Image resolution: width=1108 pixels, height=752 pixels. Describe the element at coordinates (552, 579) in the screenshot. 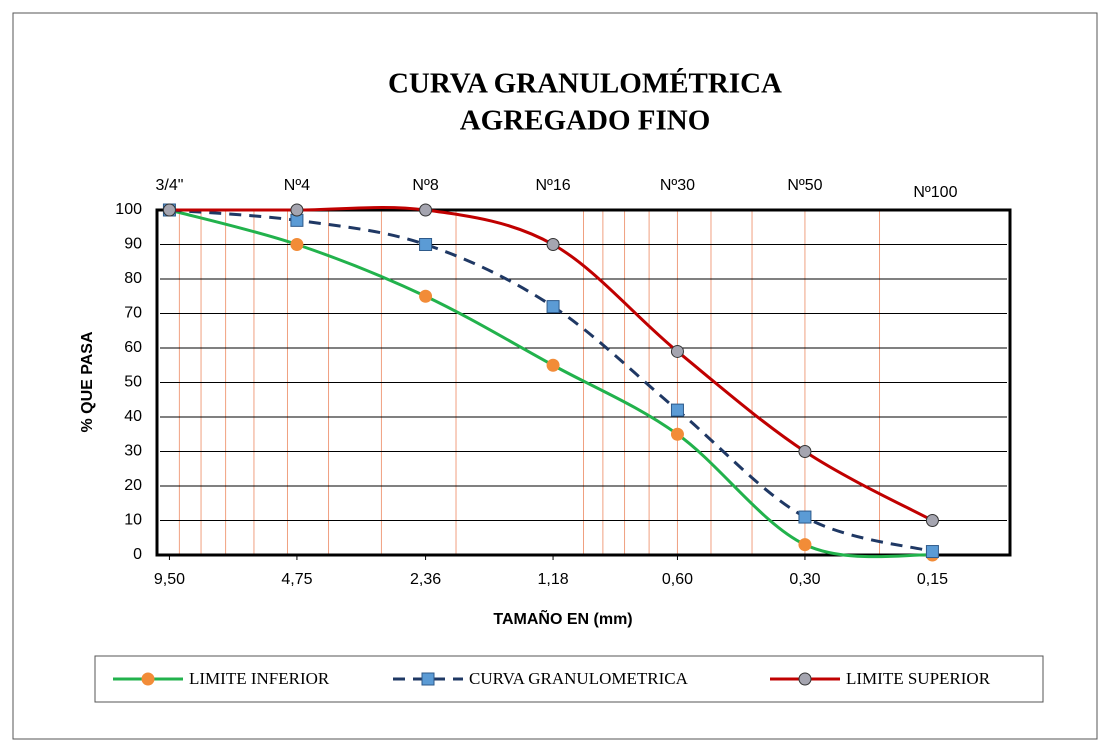

I see `x-tick-label: 1,18` at that location.